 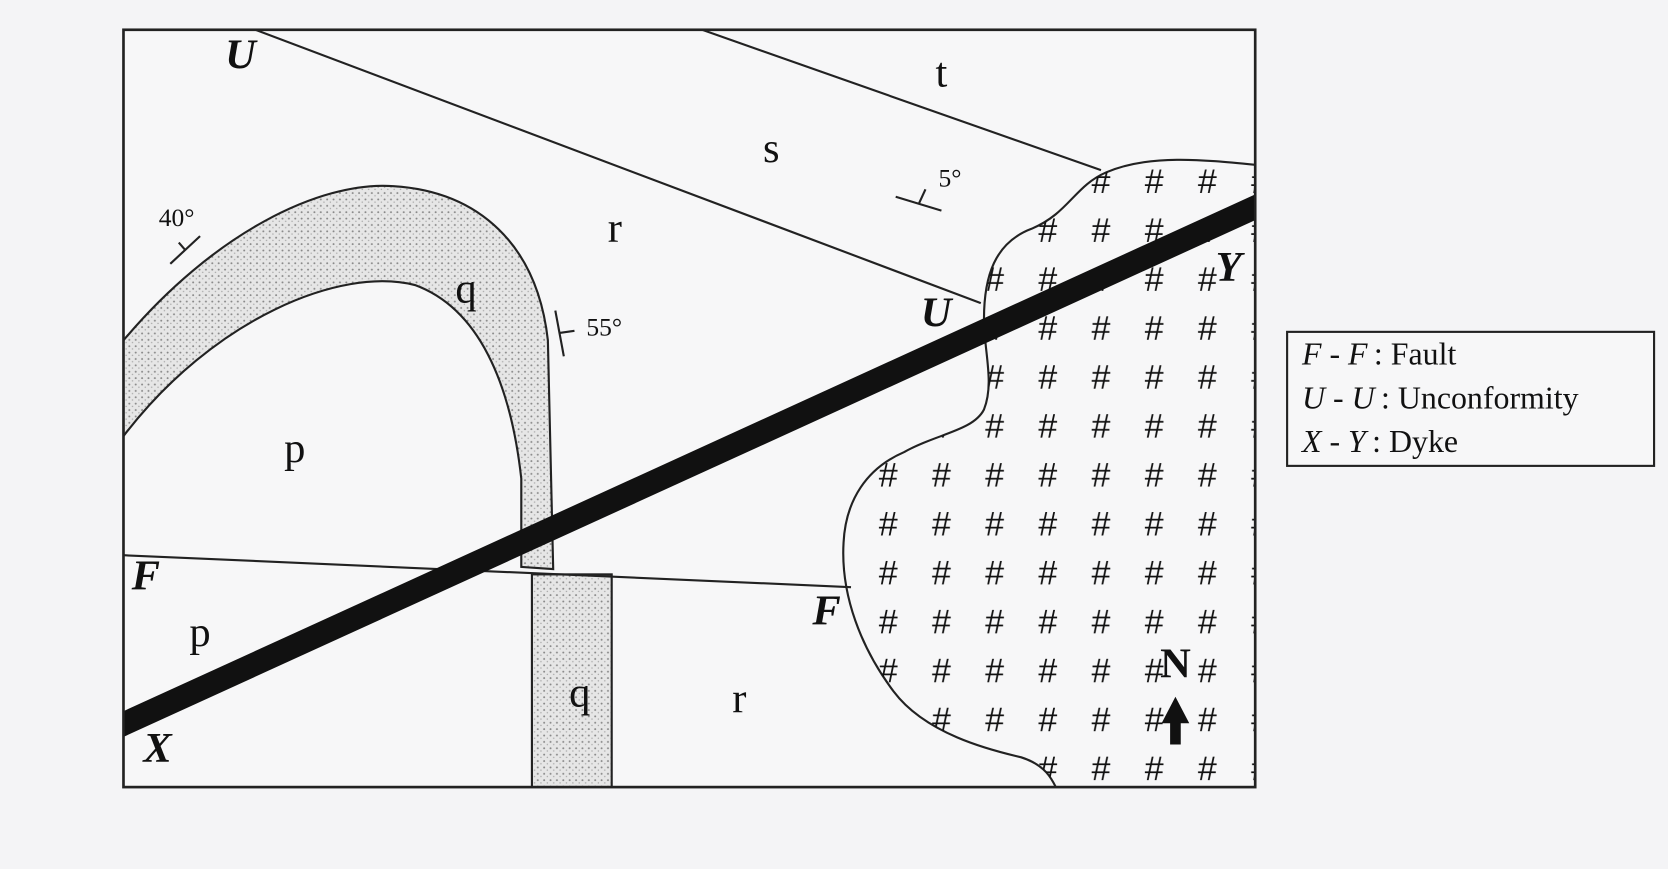 I want to click on legend-key: X - Y, so click(x=1334, y=441).